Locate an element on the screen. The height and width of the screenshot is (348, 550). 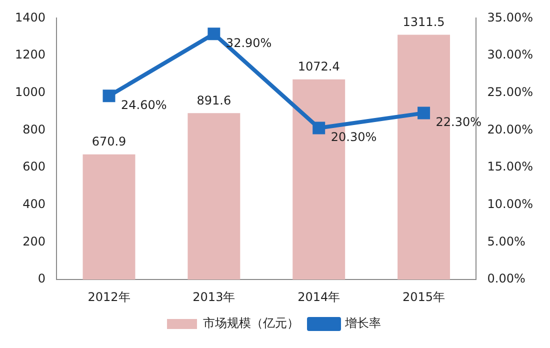
data-label: 20.30% is located at coordinates (353, 137).